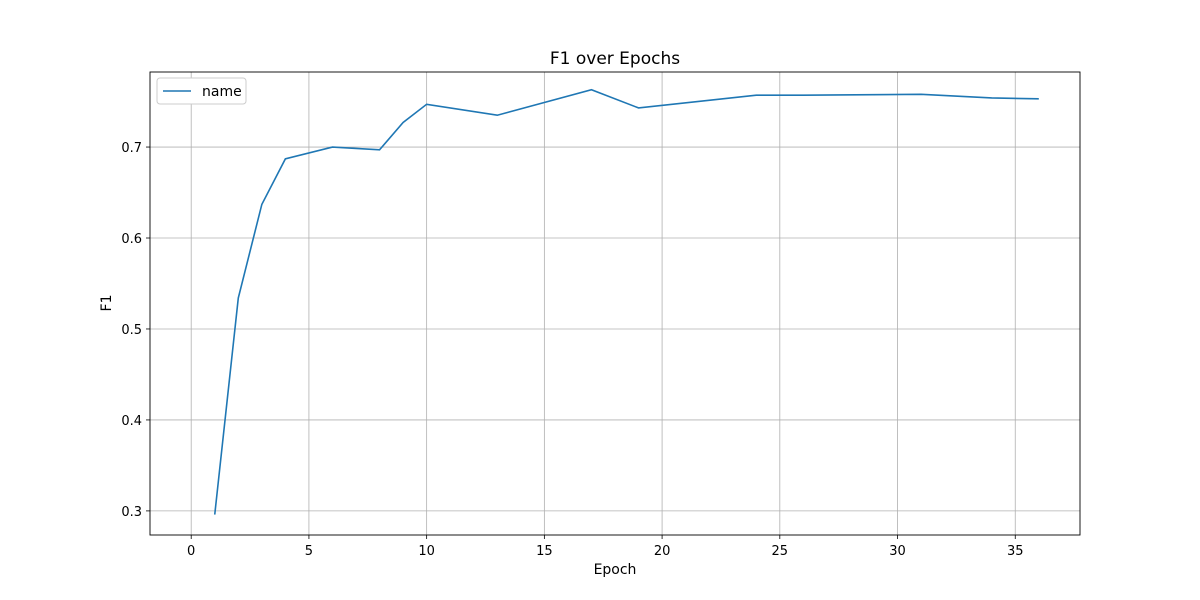 The width and height of the screenshot is (1200, 600). Describe the element at coordinates (615, 59) in the screenshot. I see `chart-title: F1 over Epochs` at that location.